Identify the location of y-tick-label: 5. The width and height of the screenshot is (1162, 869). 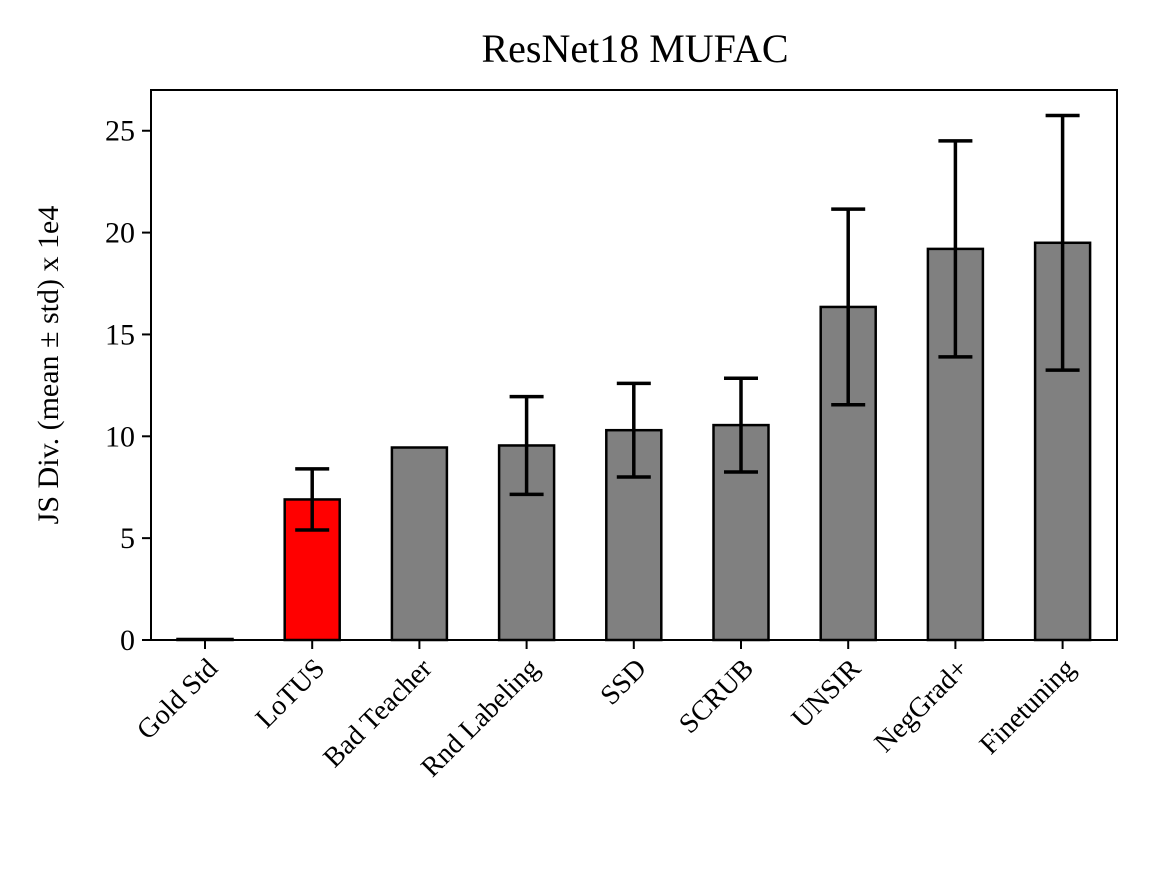
(127, 538).